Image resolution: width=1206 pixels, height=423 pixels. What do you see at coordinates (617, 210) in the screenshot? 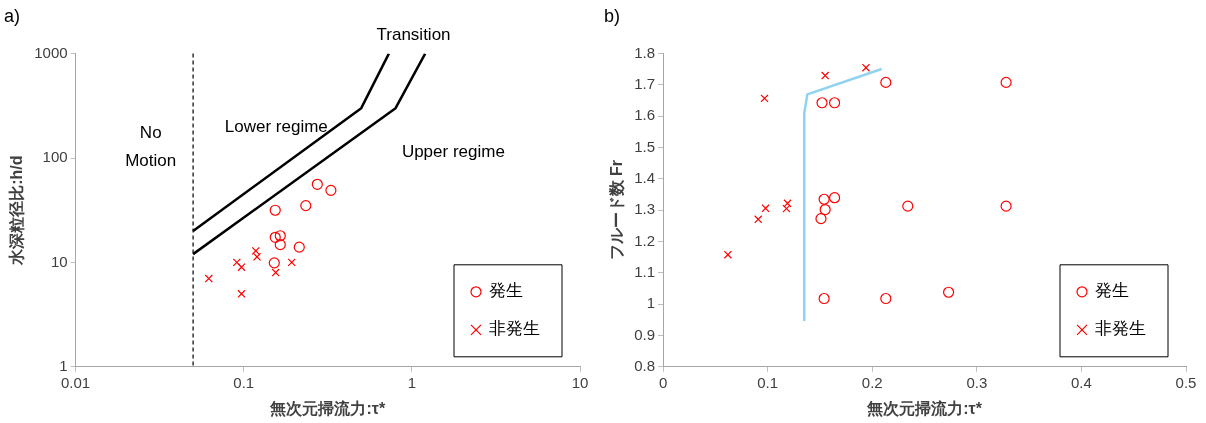
I see `y-axis-title: フルード数 Fr` at bounding box center [617, 210].